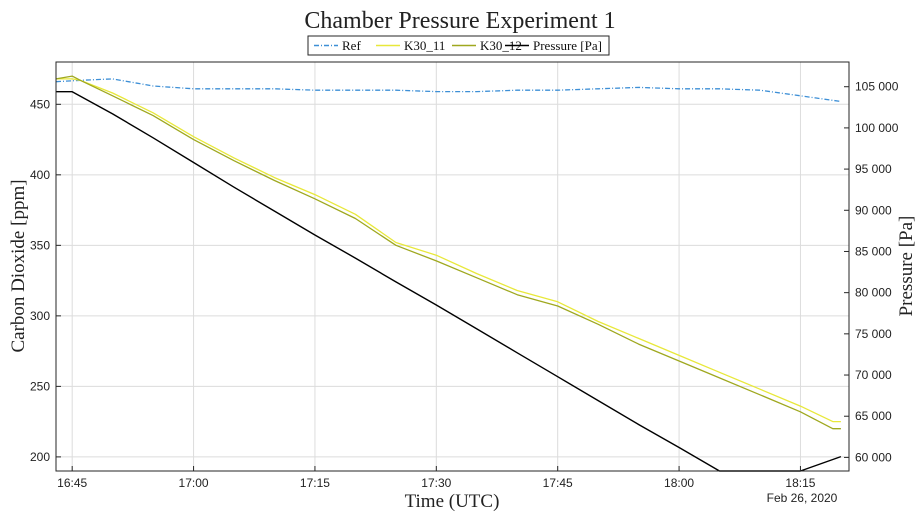 This screenshot has height=512, width=920. Describe the element at coordinates (906, 266) in the screenshot. I see `y-axis-title-right: Pressure [Pa]` at that location.